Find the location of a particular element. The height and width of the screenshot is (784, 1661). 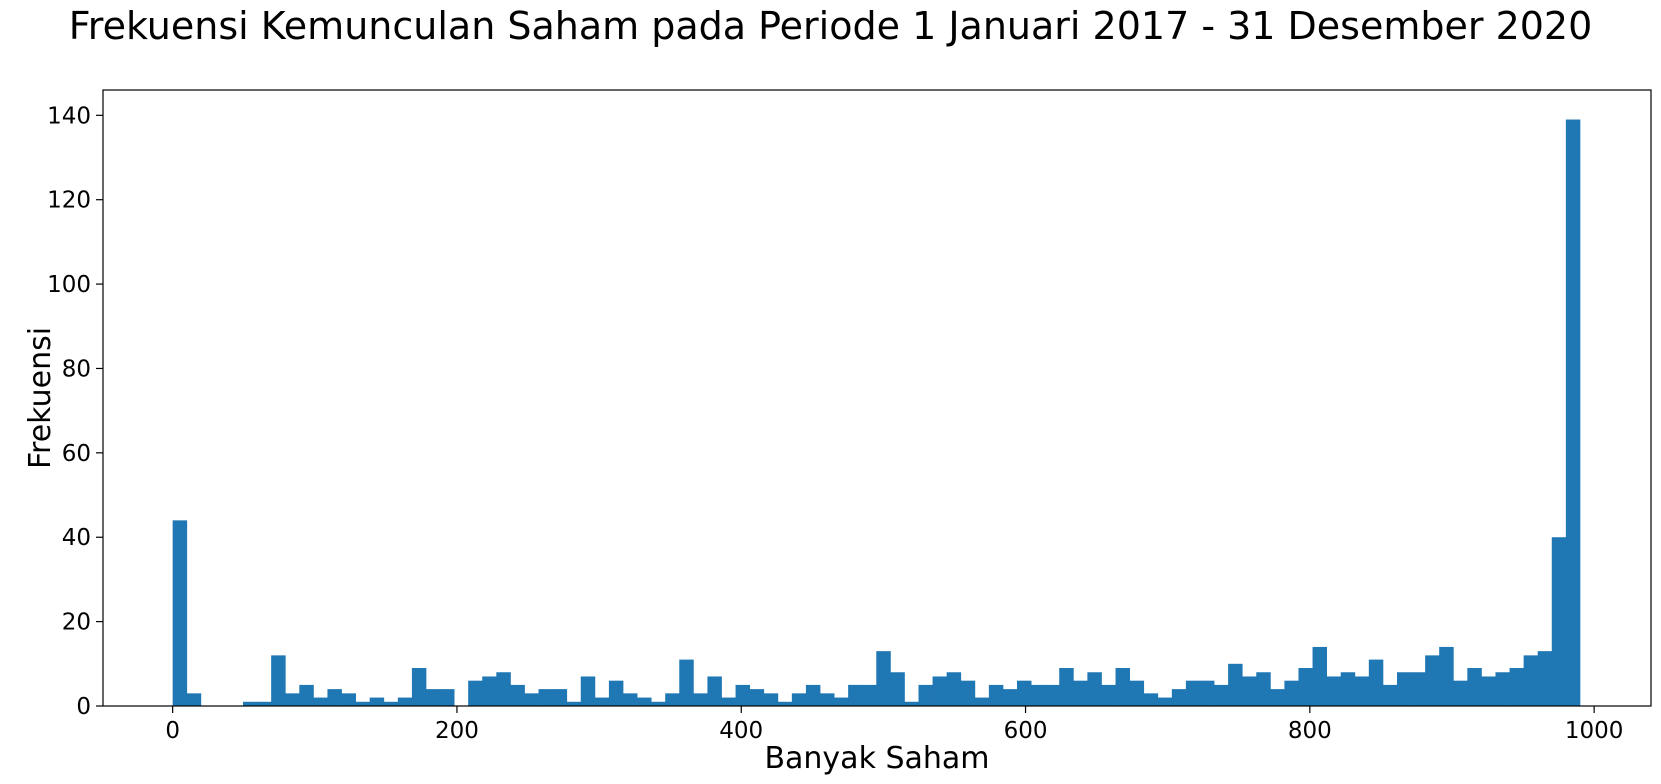

y-tick-label: 20 is located at coordinates (76, 623).